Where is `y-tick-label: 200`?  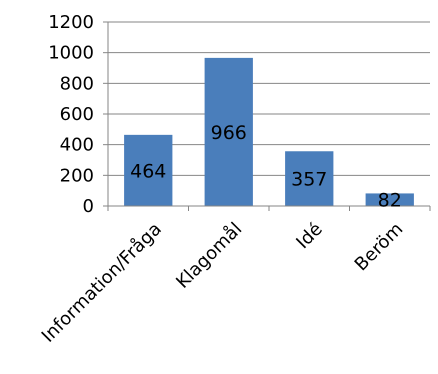
y-tick-label: 200 is located at coordinates (77, 175).